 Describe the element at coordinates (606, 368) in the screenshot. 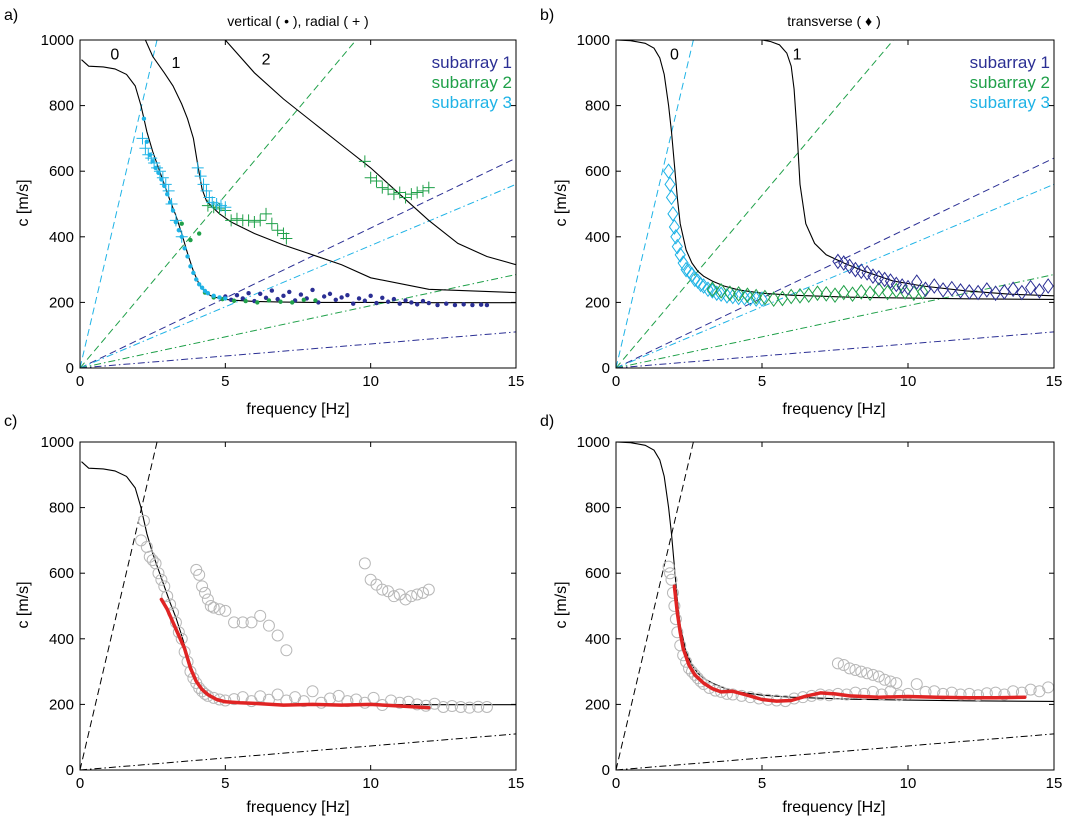

I see `panel-b-ytick-label-0: 0` at that location.